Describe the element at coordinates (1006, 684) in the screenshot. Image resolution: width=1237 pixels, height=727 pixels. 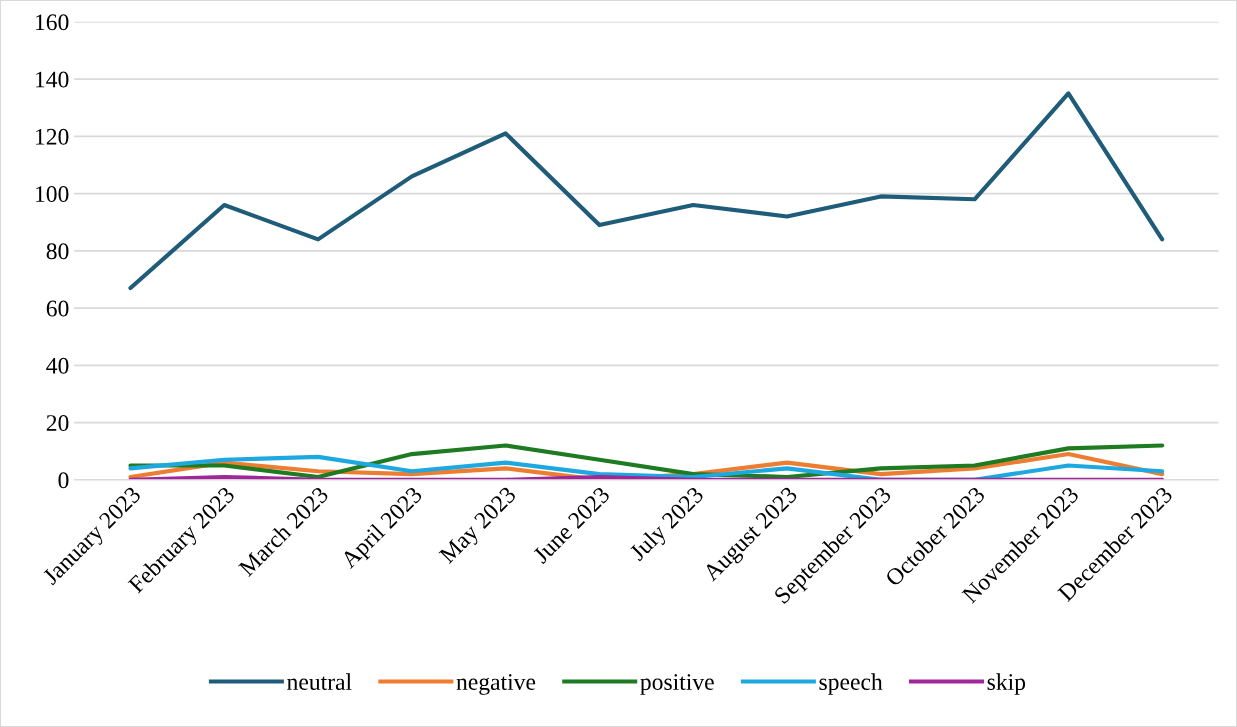
I see `legend-label: skip` at that location.